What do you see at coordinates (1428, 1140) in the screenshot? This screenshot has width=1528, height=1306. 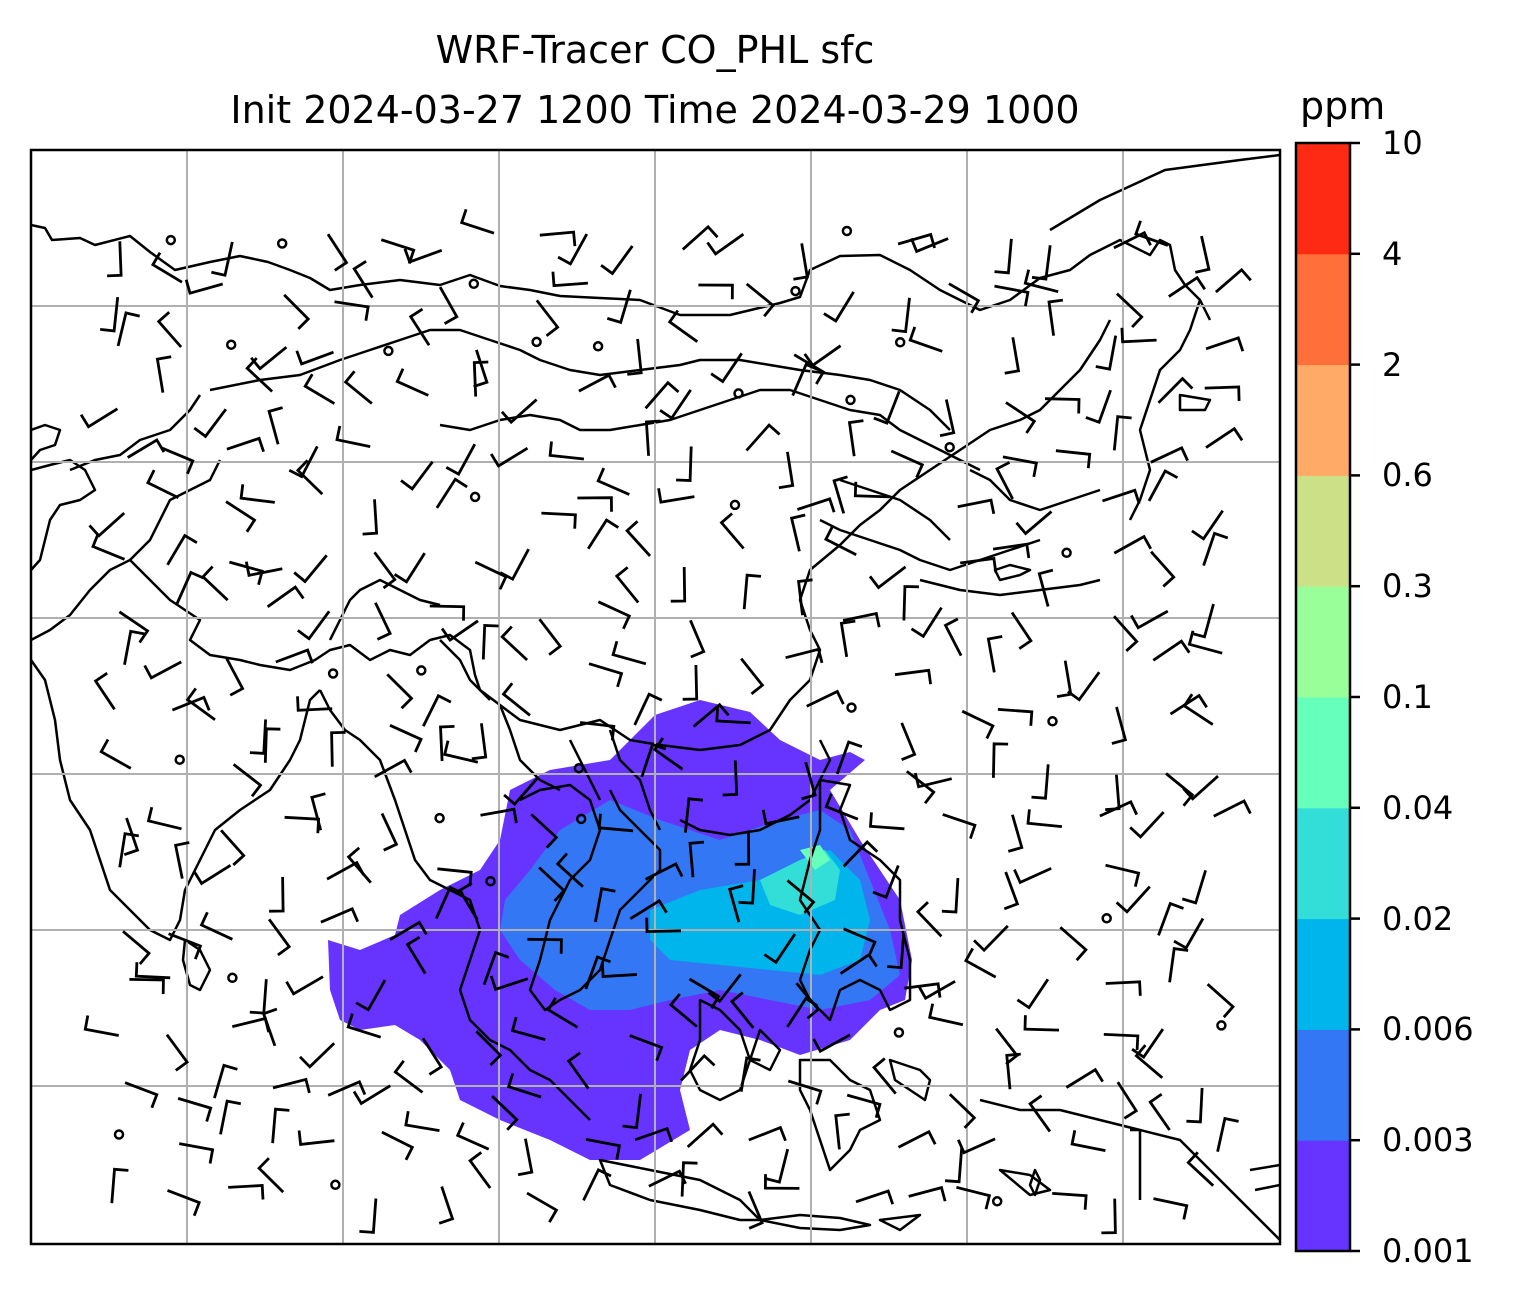 I see `colorbar-tick-label: 0.003` at bounding box center [1428, 1140].